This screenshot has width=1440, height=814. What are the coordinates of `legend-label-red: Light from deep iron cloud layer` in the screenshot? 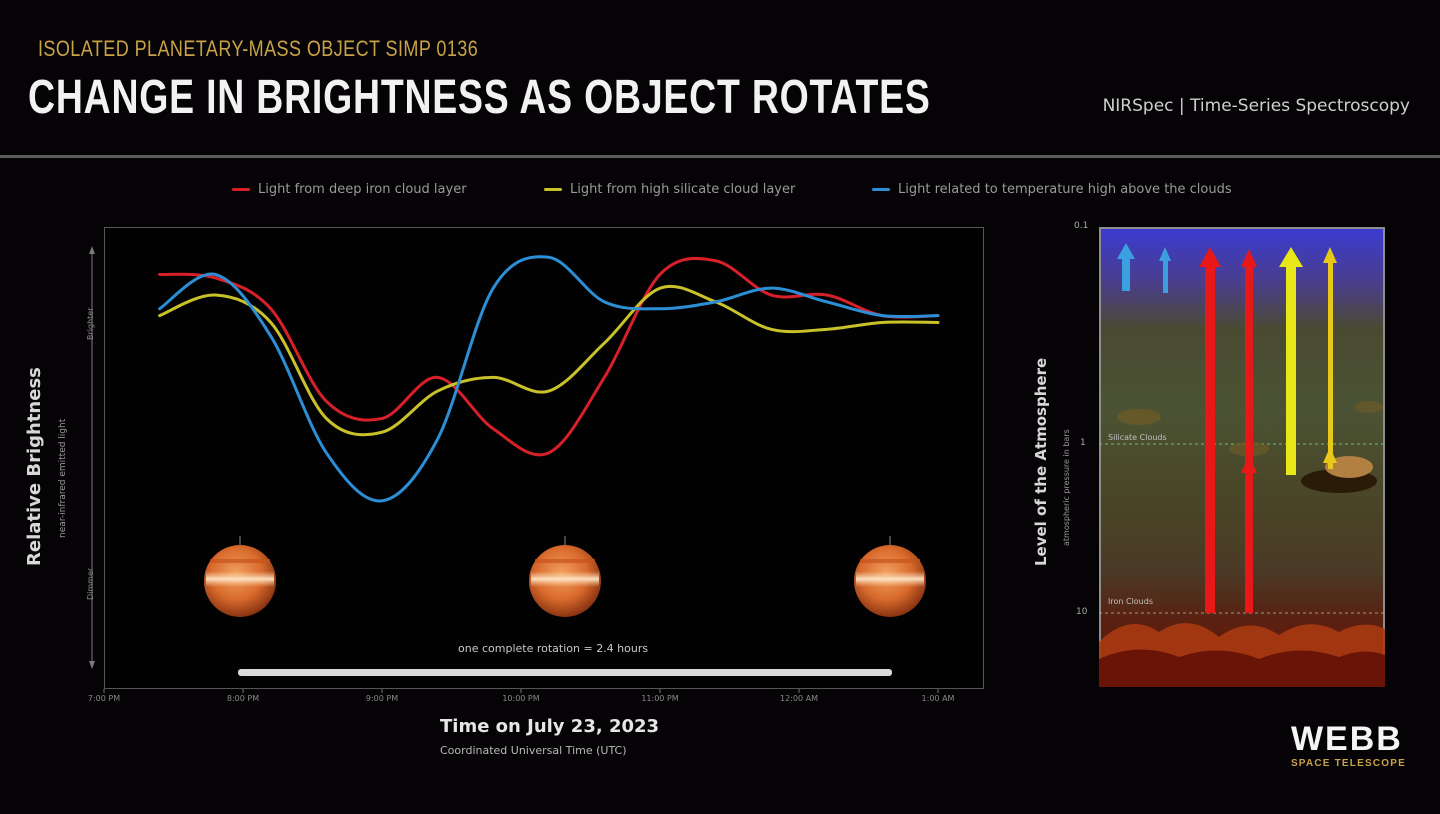 It's located at (362, 189).